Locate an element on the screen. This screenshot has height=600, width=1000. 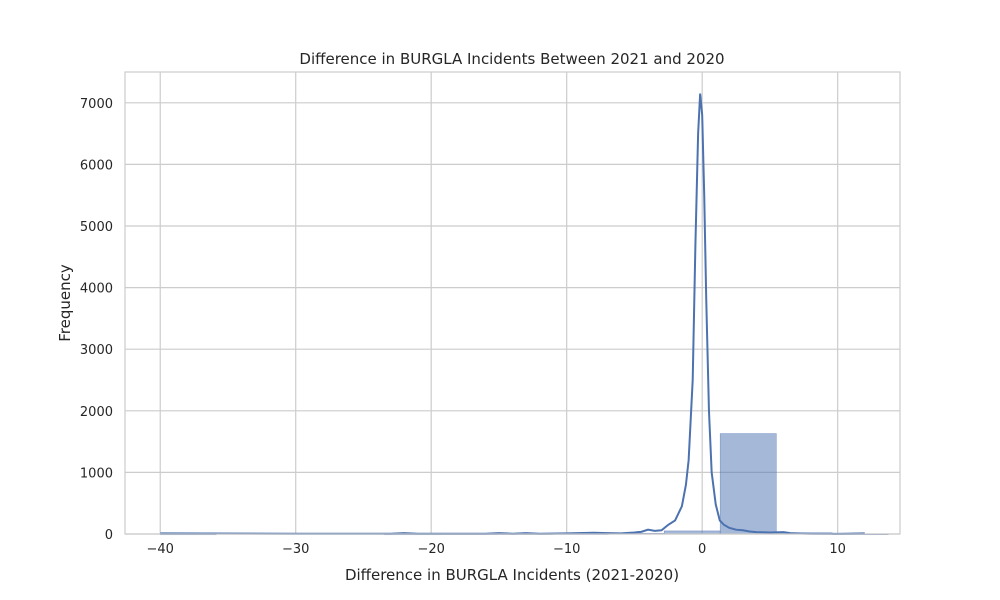
y-tick-label: 3000 is located at coordinates (96, 350).